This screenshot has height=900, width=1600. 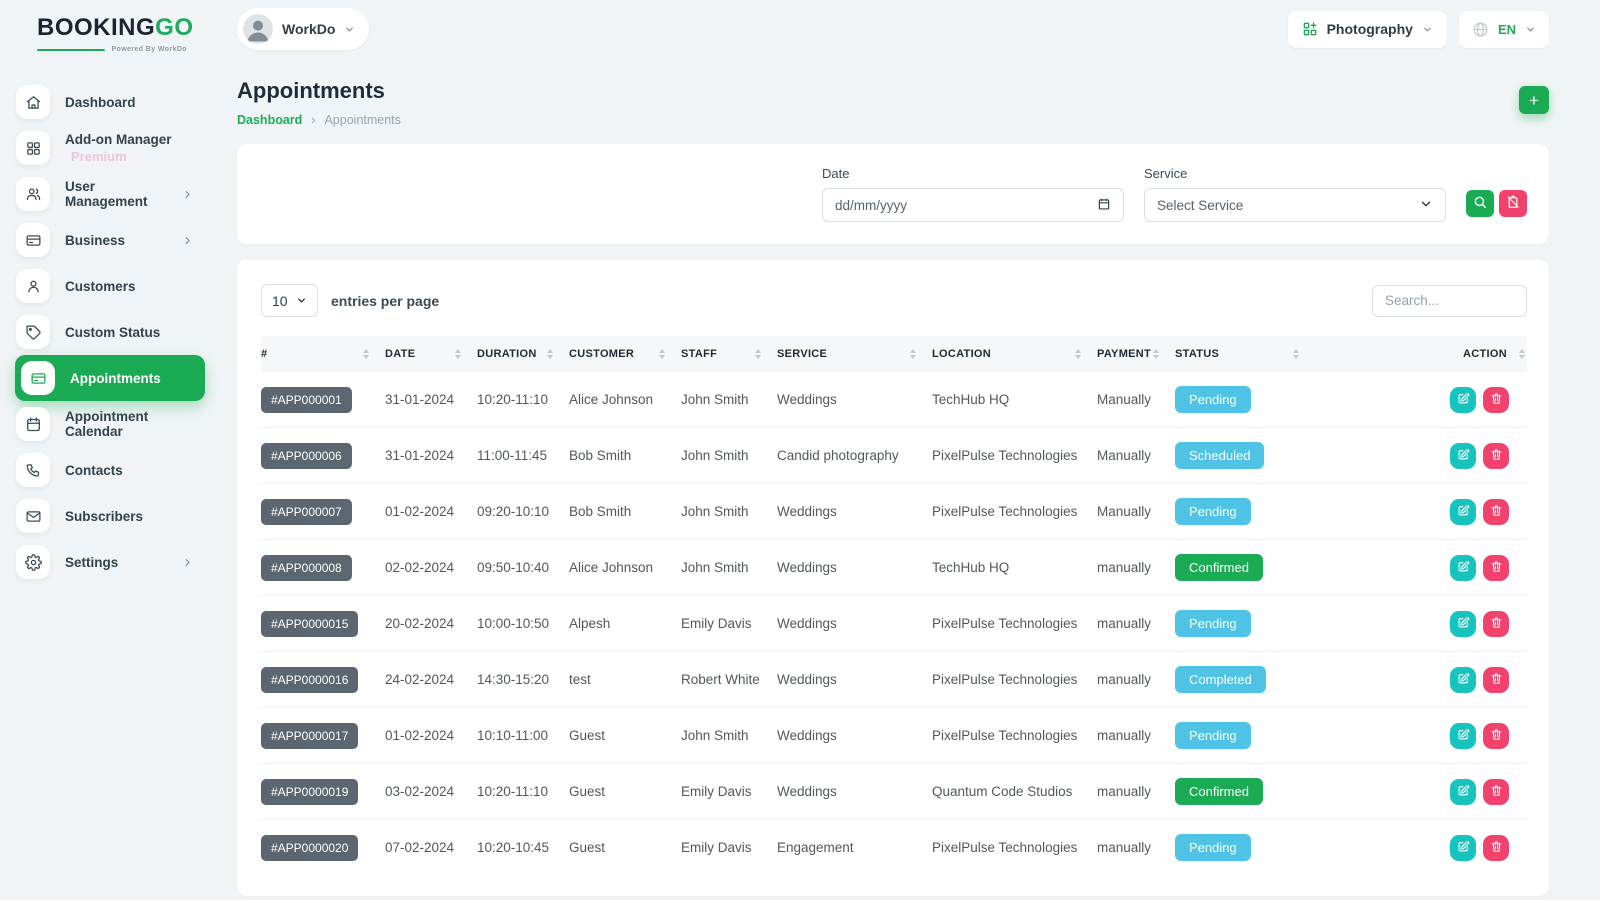 I want to click on sidebar-item-appointments: Appointments, so click(x=110, y=378).